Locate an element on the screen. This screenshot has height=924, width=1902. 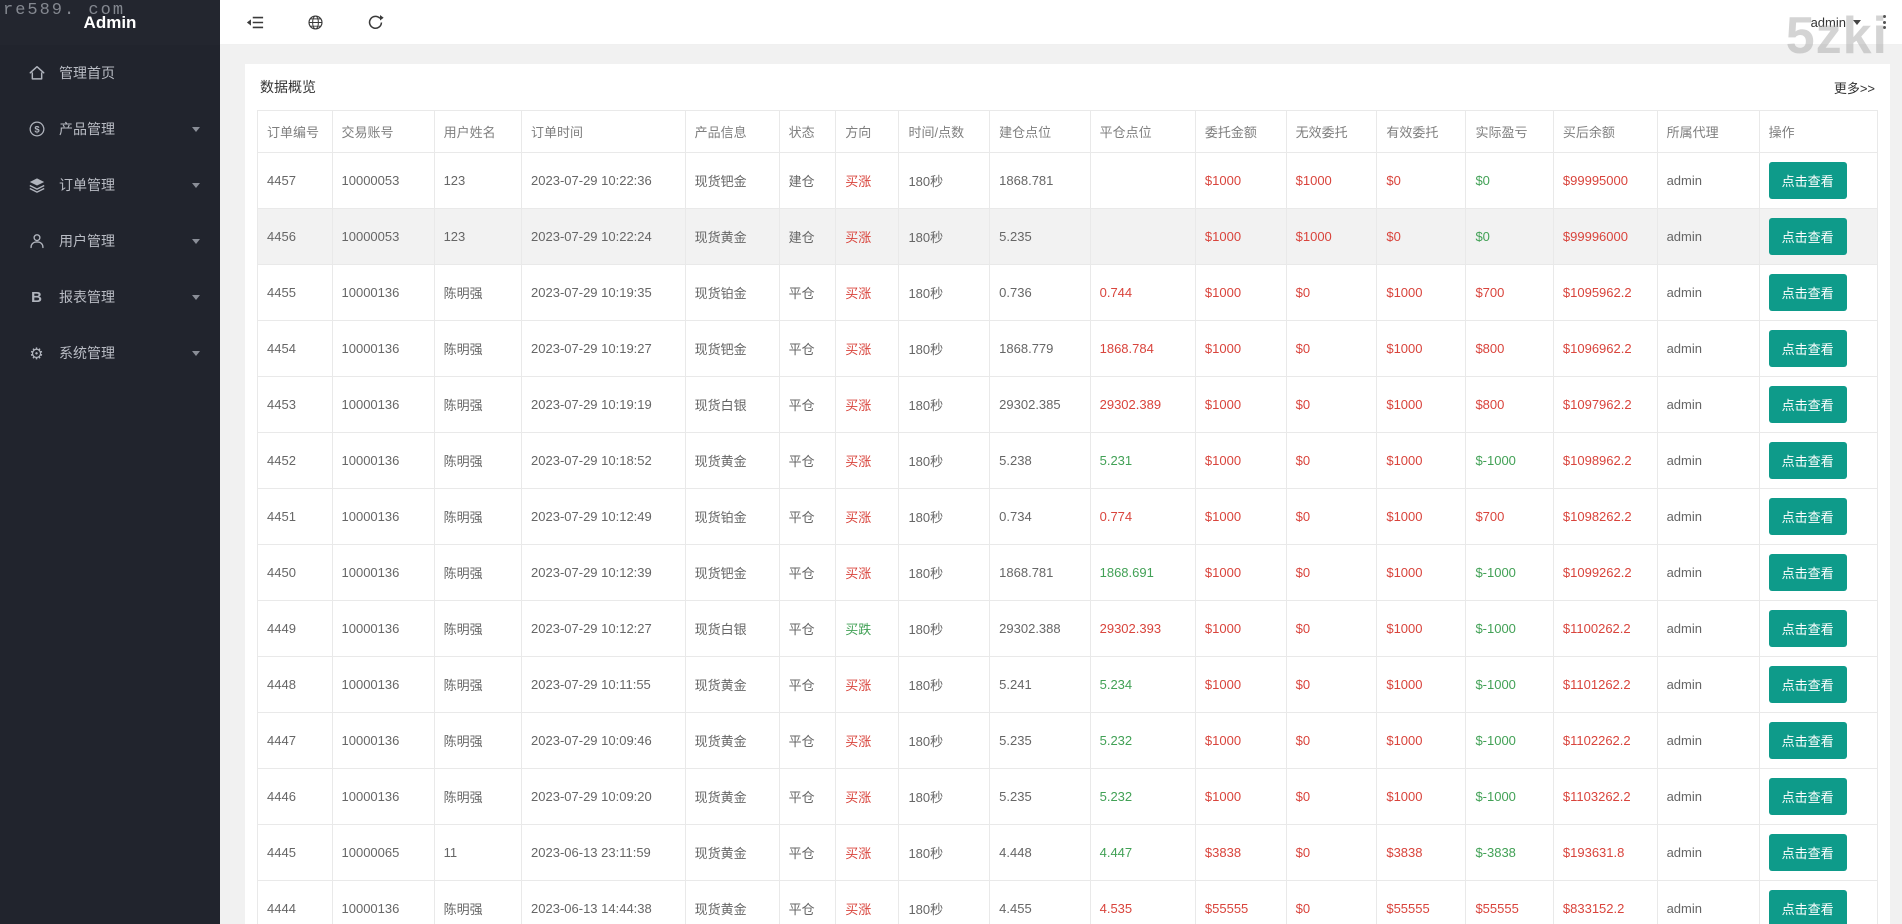
cell-id: 4452 is located at coordinates (295, 460).